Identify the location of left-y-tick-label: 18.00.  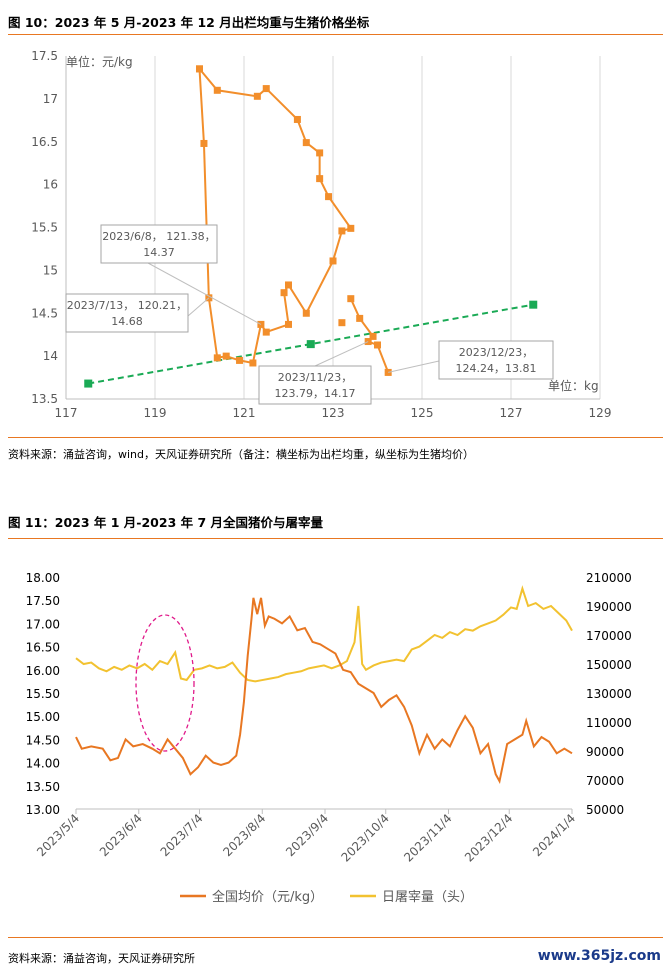
(43, 578).